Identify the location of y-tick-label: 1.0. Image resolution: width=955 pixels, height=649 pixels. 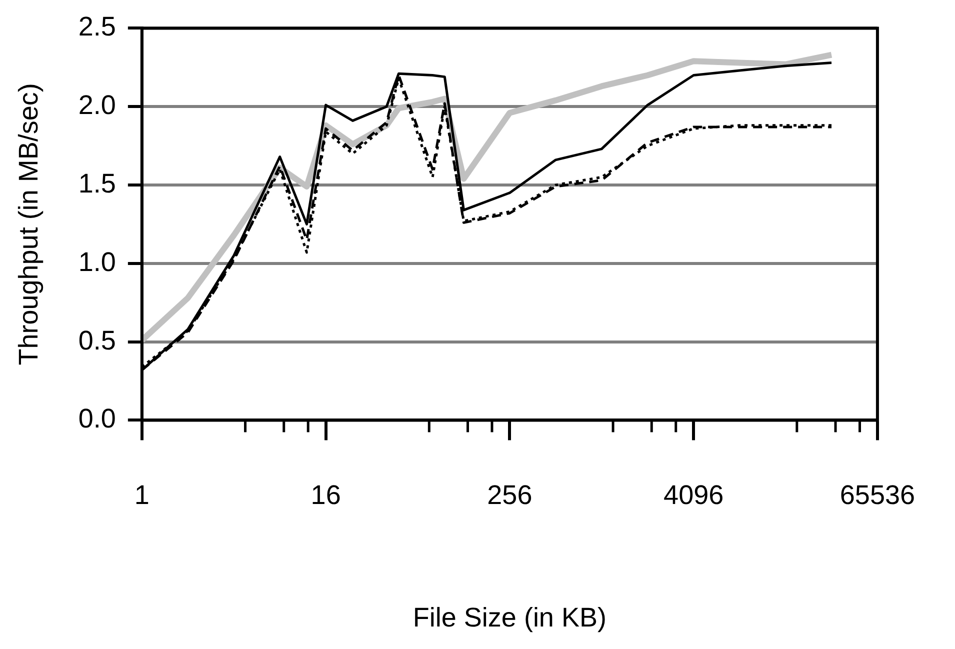
(97, 261).